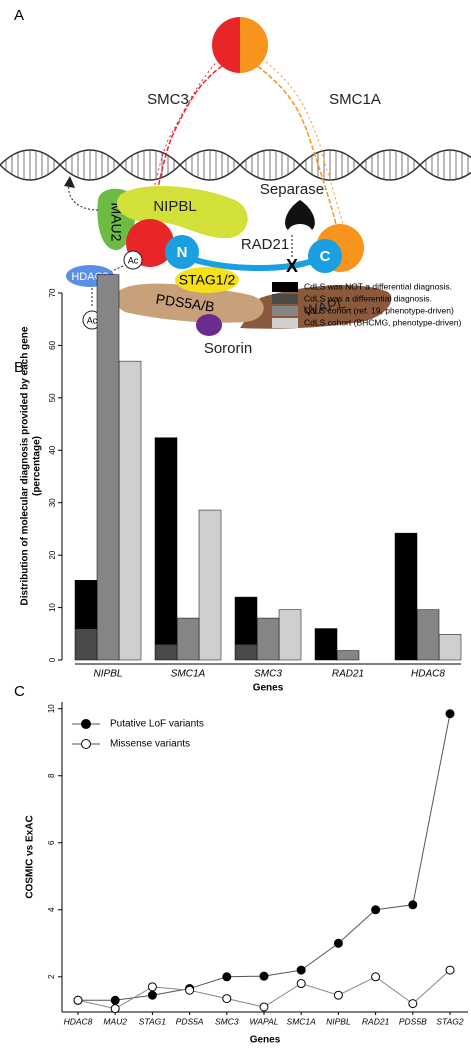 The height and width of the screenshot is (1050, 471). I want to click on arrowhead, so click(69, 182).